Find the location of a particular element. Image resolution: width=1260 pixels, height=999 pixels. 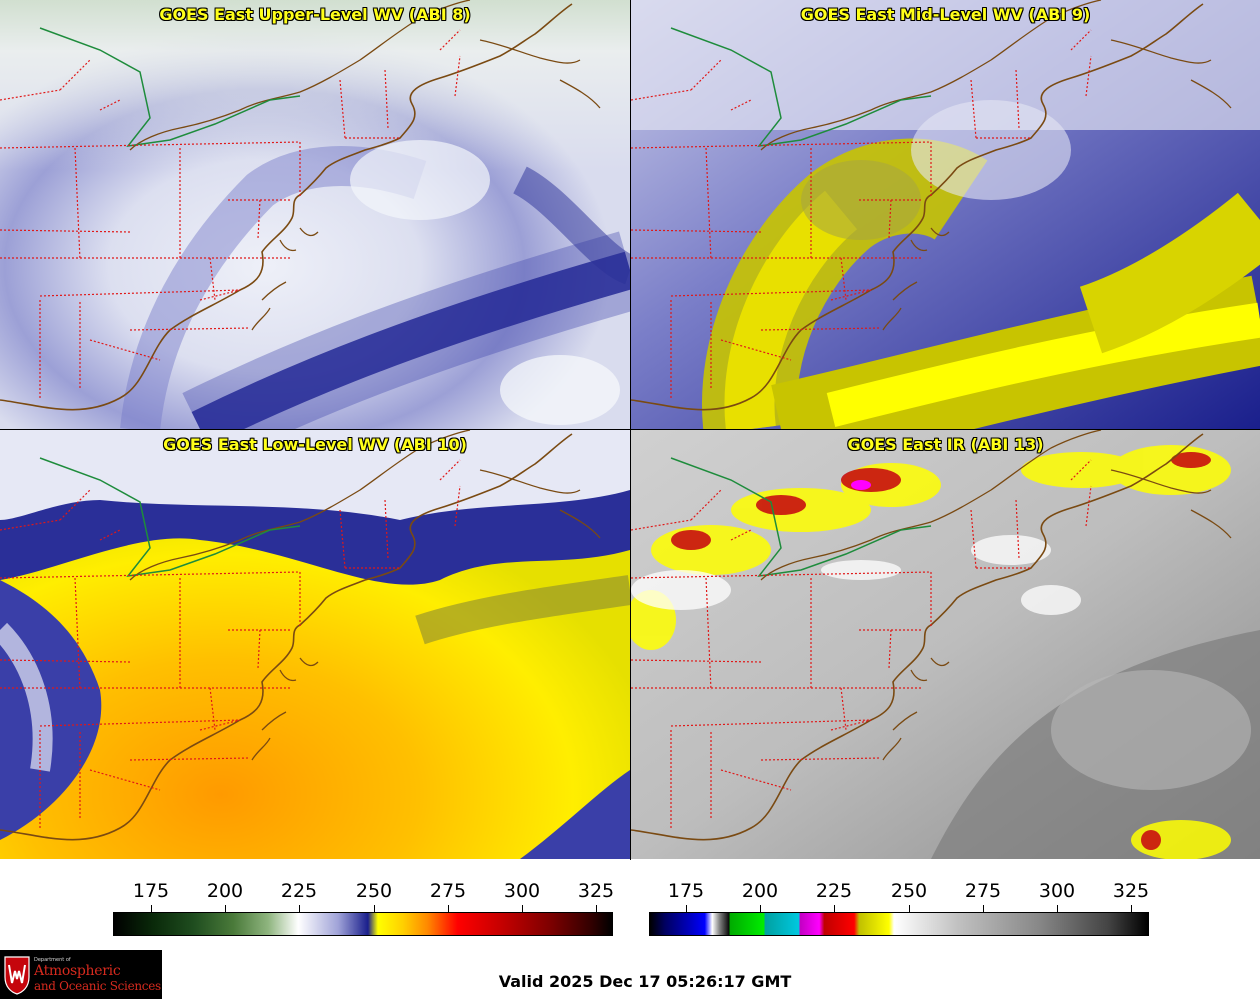

ir-colorbar-tick-label: 200 is located at coordinates (760, 891).